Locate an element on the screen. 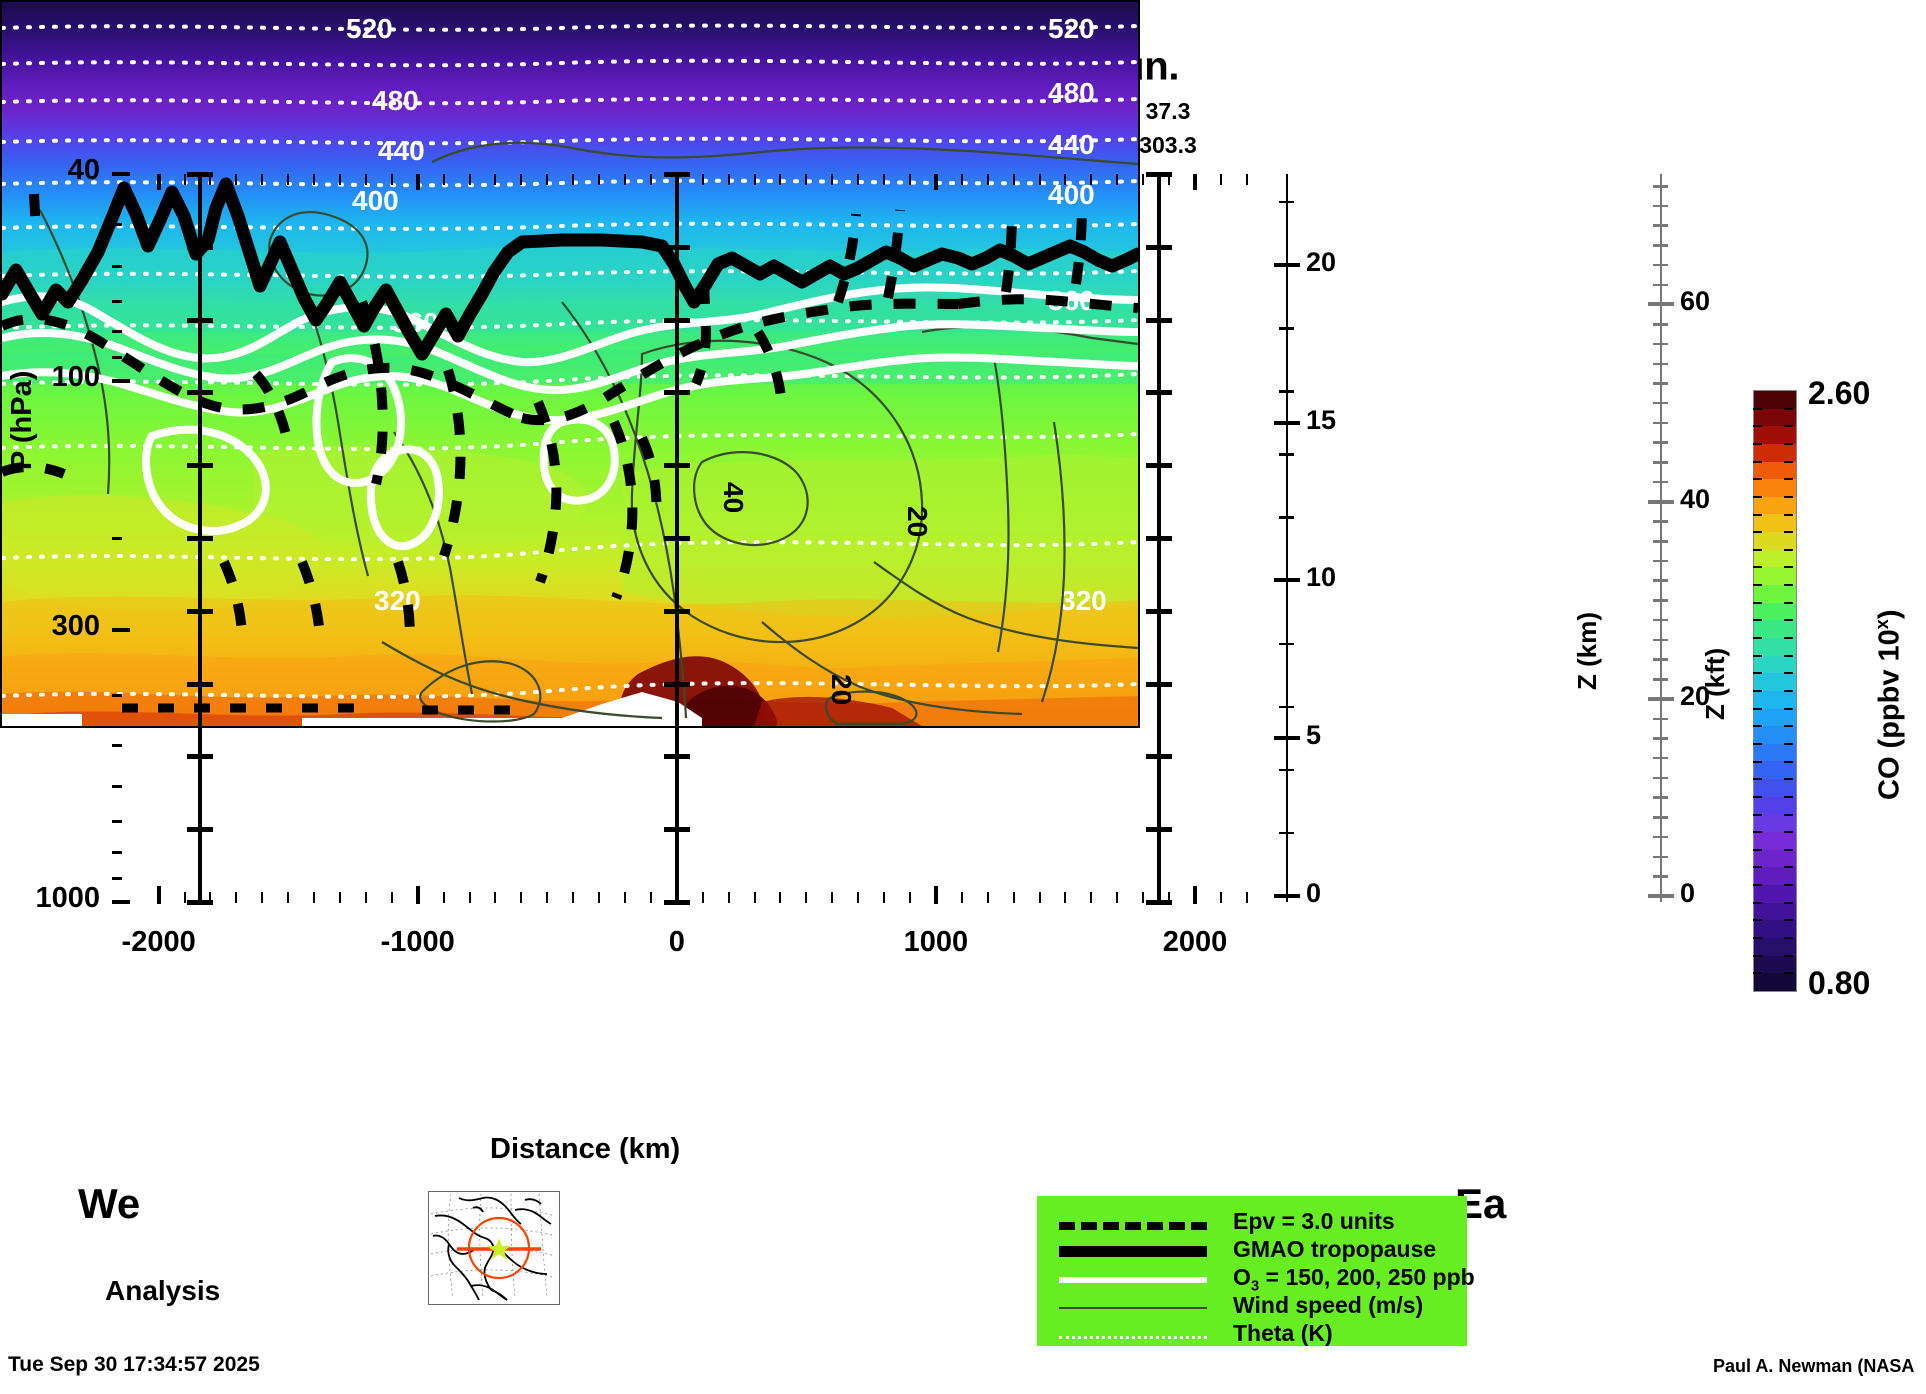 This screenshot has height=1394, width=1926. z-kft-axis-title: Z (kft) is located at coordinates (1715, 683).